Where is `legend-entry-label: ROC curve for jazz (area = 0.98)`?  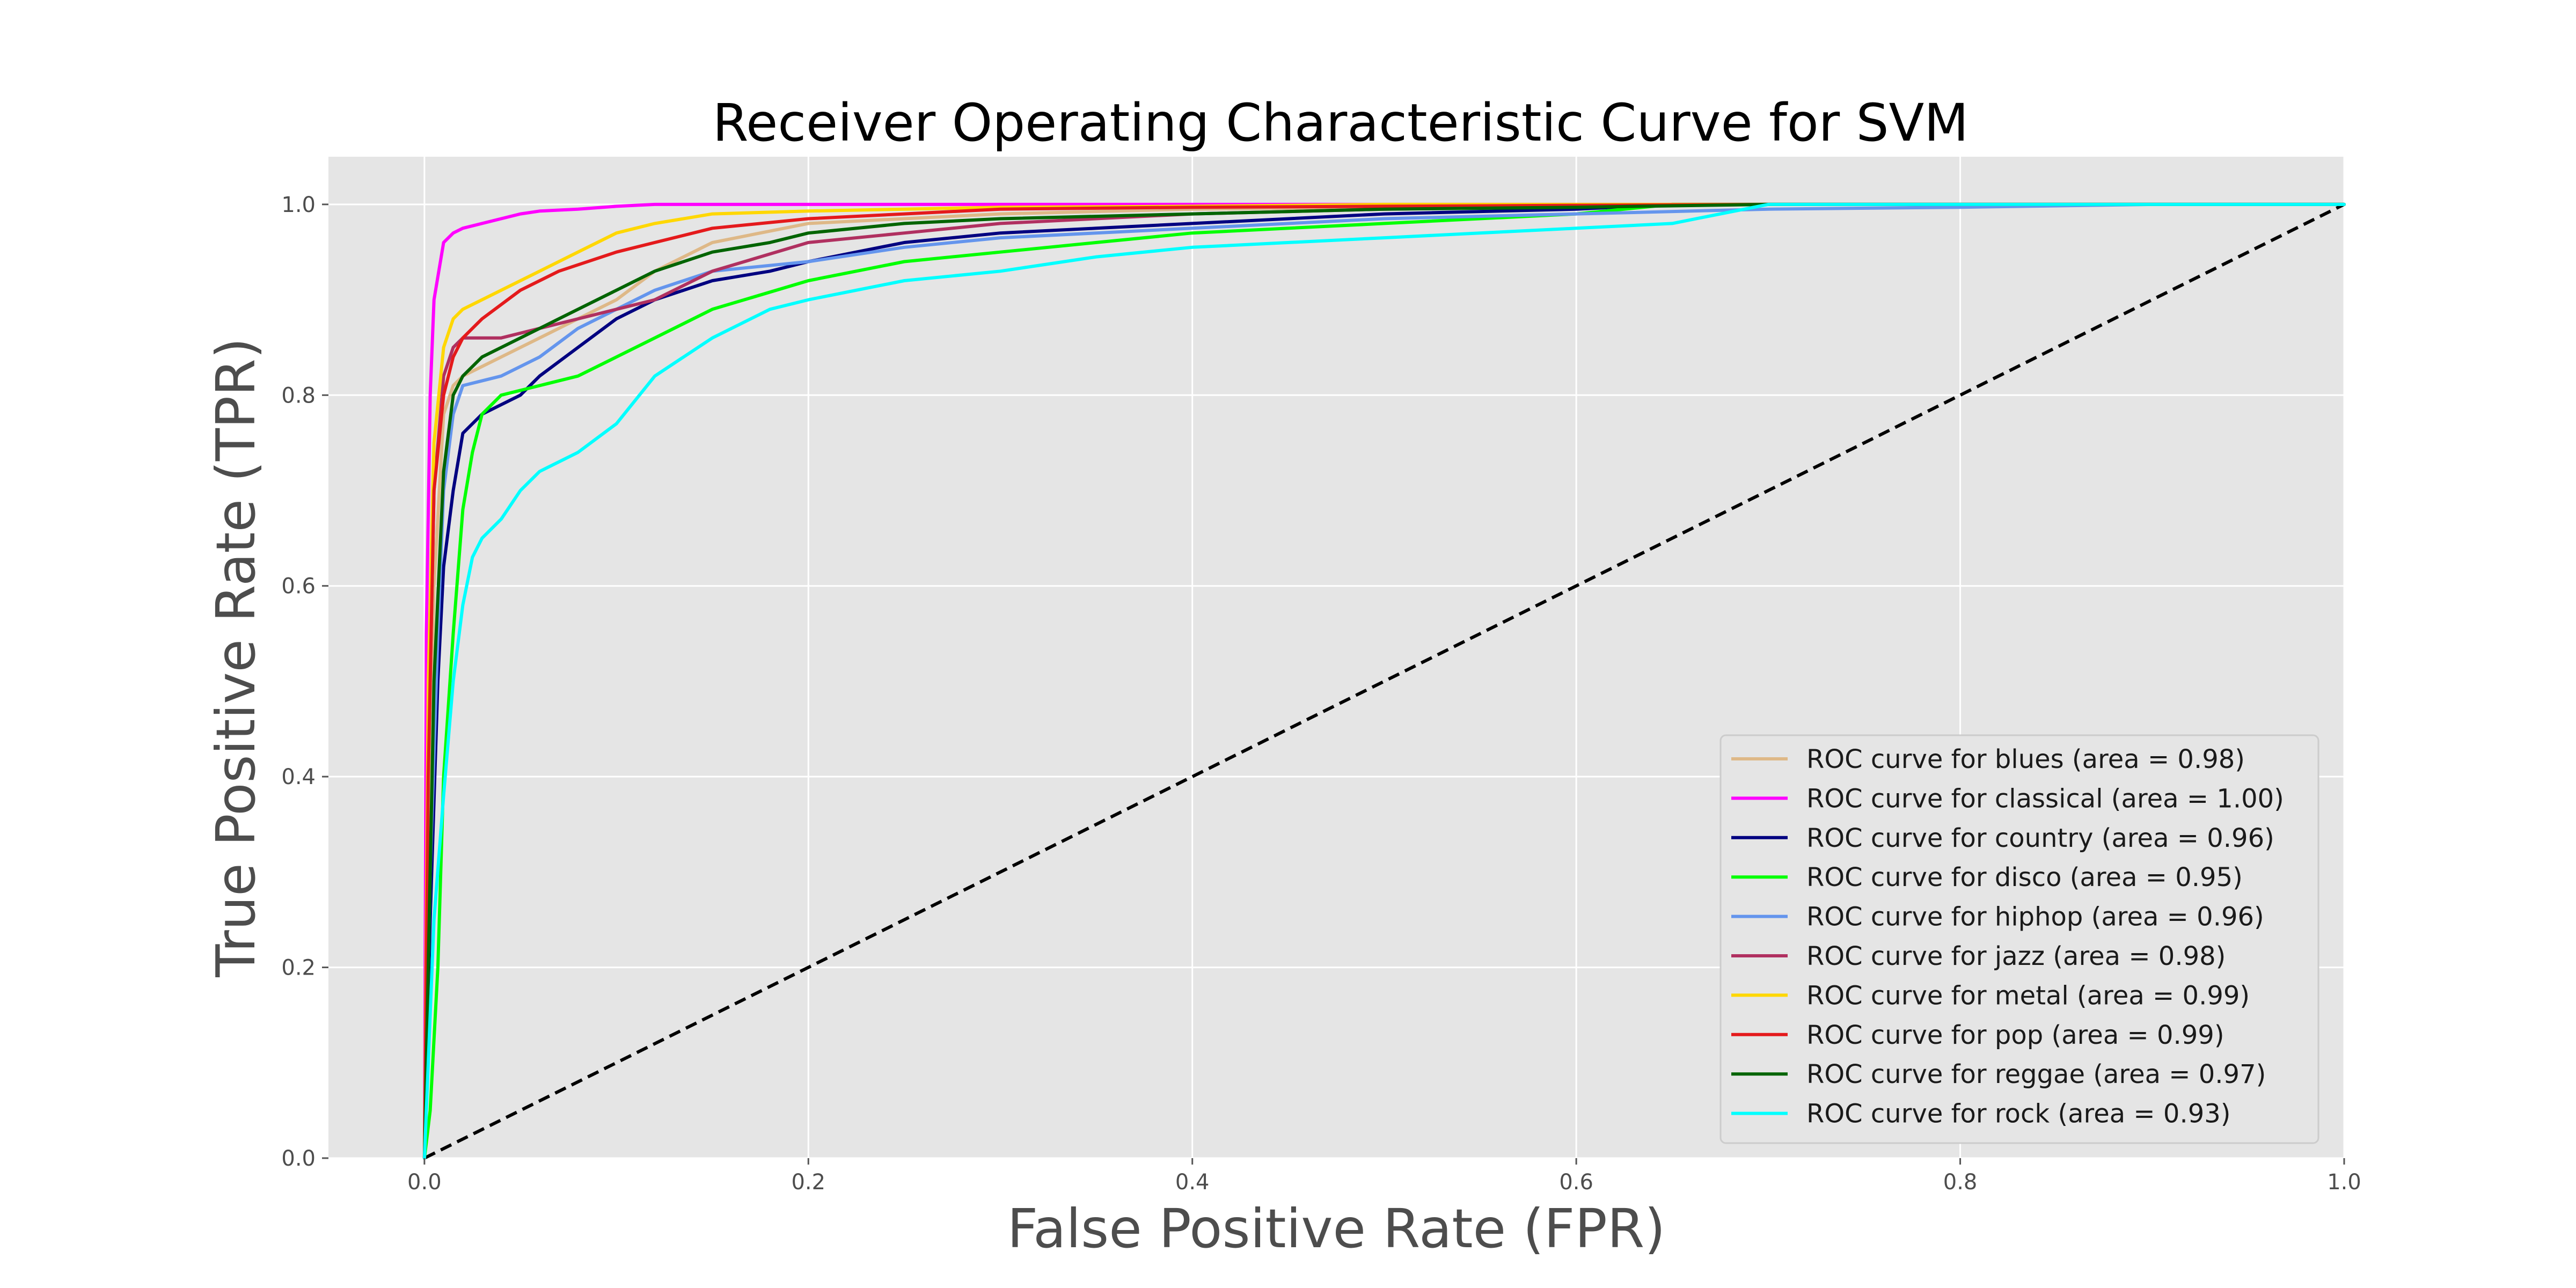
legend-entry-label: ROC curve for jazz (area = 0.98) is located at coordinates (2016, 956).